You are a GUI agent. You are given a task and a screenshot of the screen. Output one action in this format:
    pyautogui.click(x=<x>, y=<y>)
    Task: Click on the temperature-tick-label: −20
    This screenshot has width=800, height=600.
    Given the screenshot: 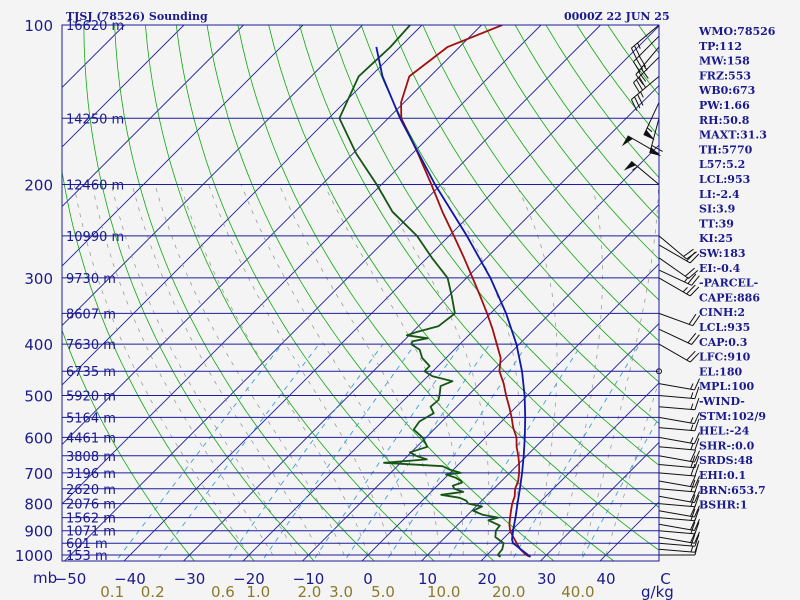 What is the action you would take?
    pyautogui.click(x=249, y=579)
    